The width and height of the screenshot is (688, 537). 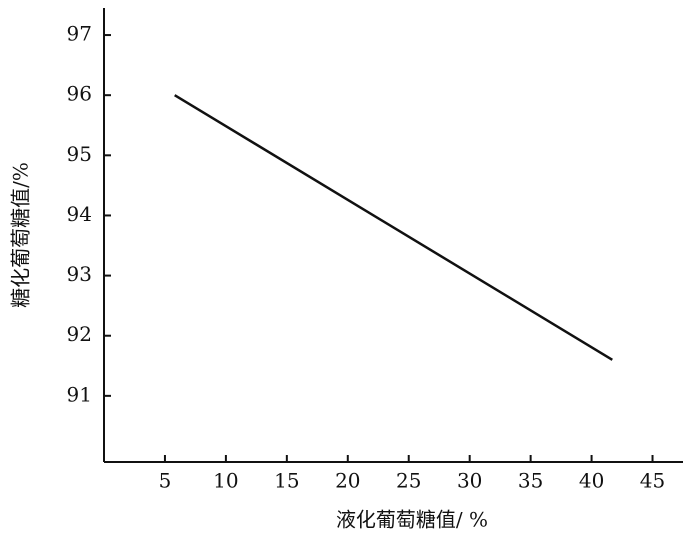 What do you see at coordinates (408, 481) in the screenshot?
I see `x-tick-label: 25` at bounding box center [408, 481].